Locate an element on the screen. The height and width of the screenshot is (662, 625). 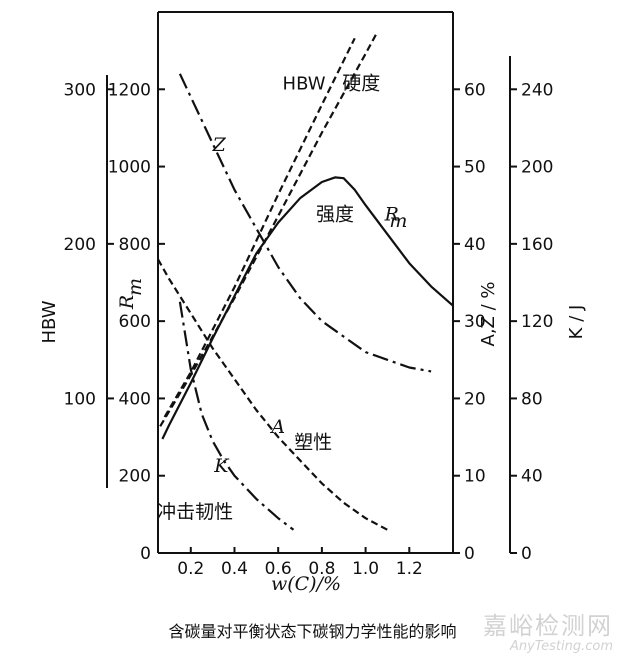
k-tick-label-0: 0 is located at coordinates (526, 554).